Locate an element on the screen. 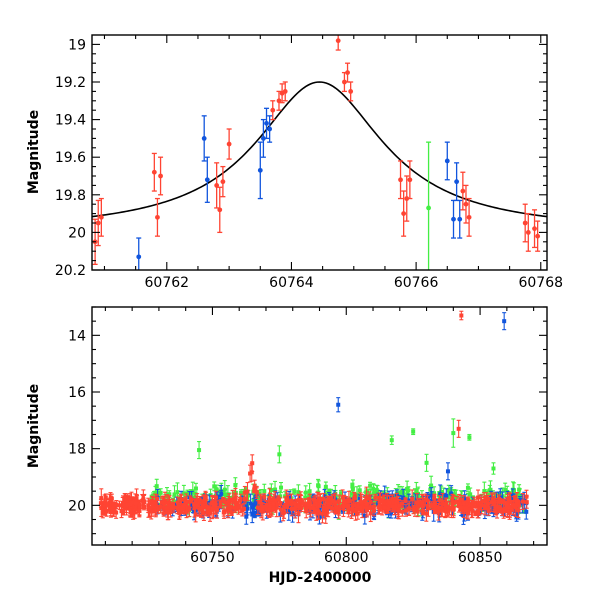 The height and width of the screenshot is (600, 600). y-tick-label: 16 is located at coordinates (77, 393).